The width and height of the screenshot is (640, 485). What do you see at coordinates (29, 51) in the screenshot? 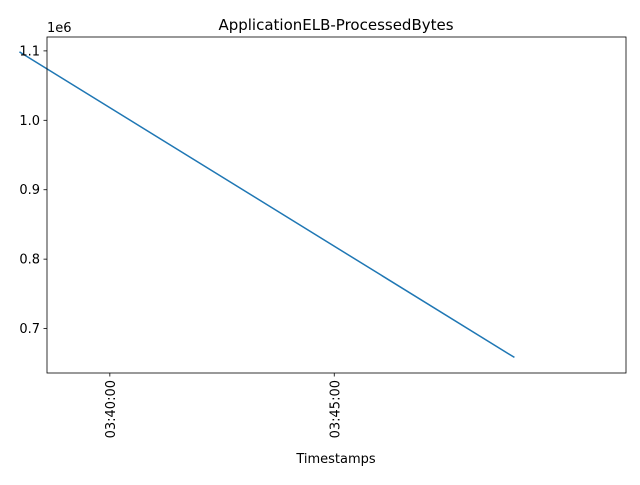
I see `y-tick-label-4: 1.1` at bounding box center [29, 51].